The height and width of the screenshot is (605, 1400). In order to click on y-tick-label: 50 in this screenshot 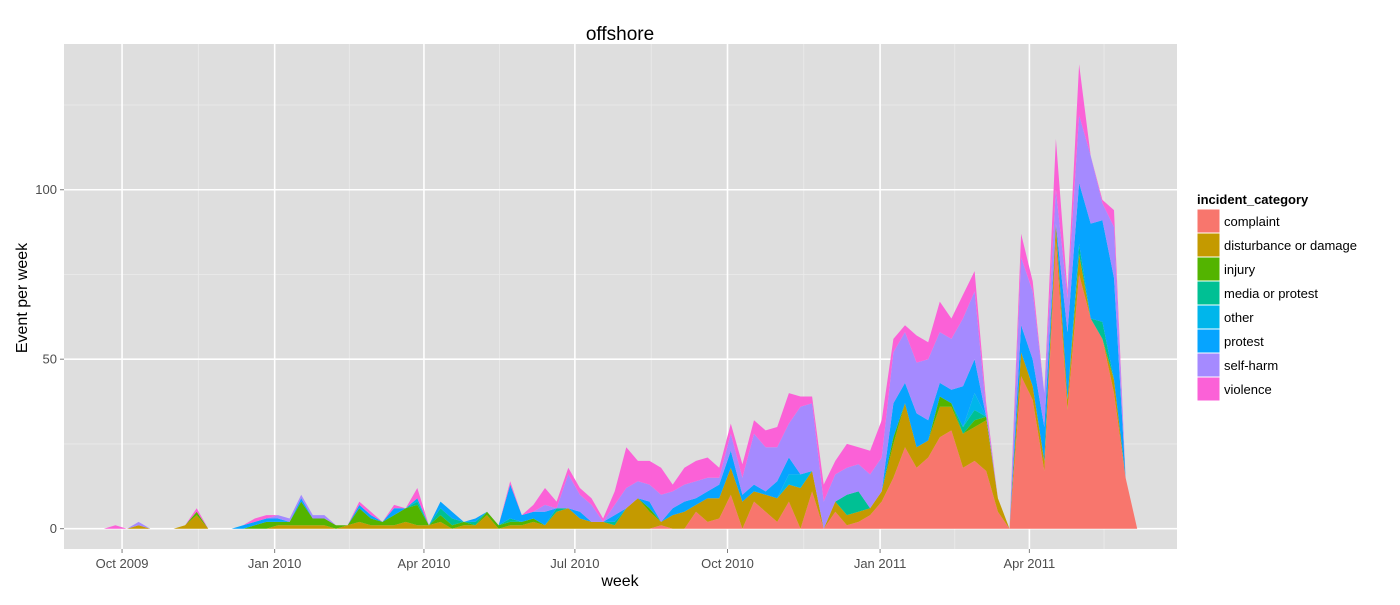, I will do `click(50, 359)`.